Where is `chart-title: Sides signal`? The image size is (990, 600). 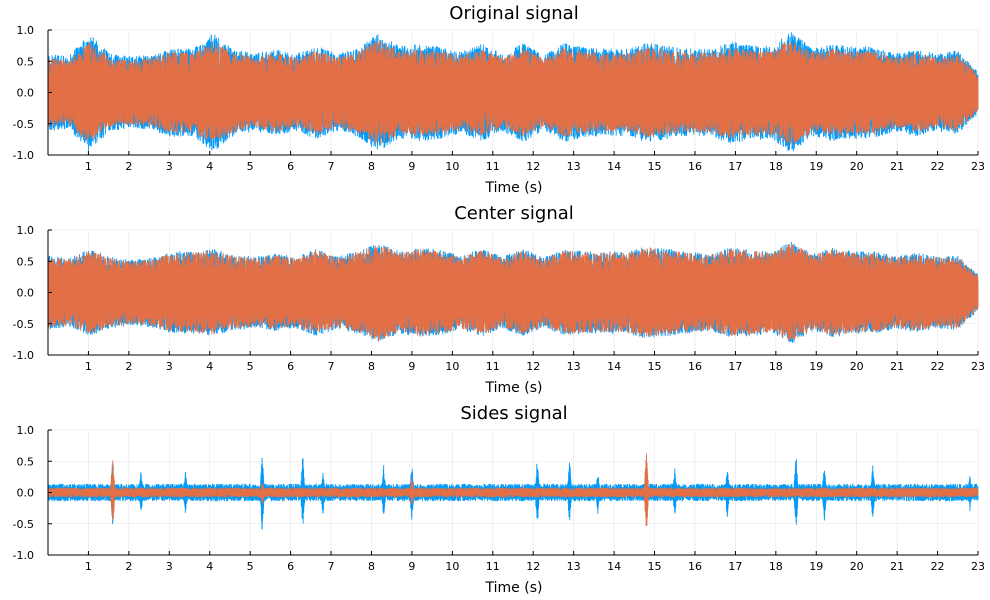
chart-title: Sides signal is located at coordinates (513, 413).